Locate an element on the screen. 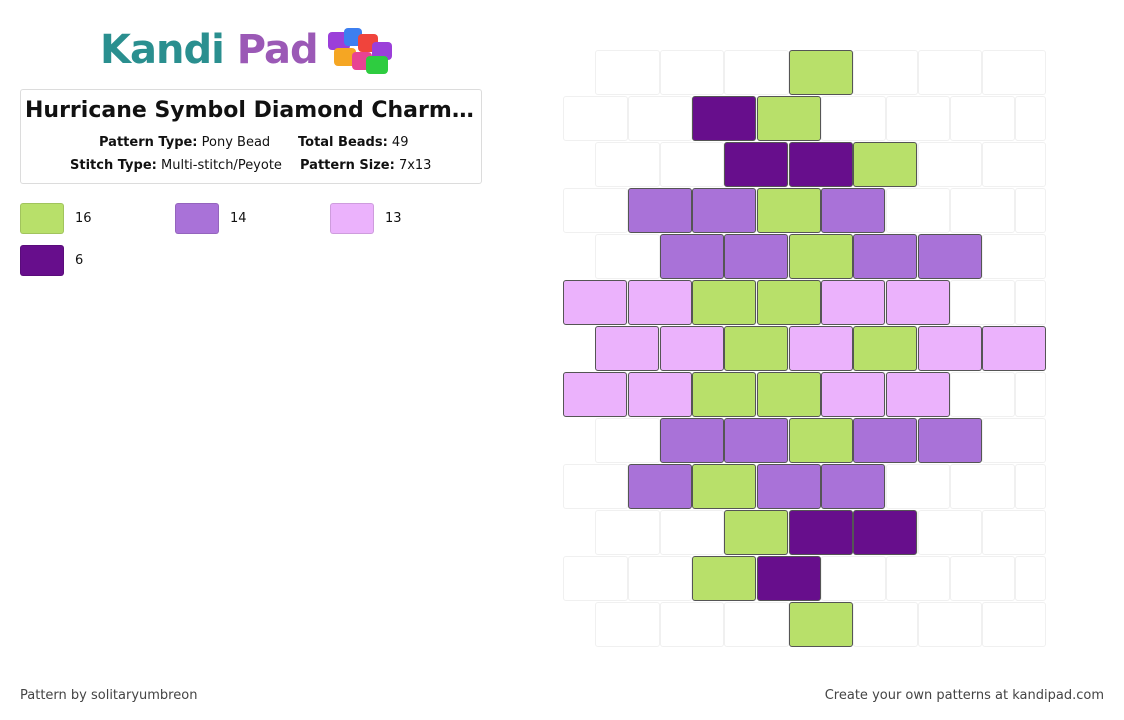 The width and height of the screenshot is (1124, 720). palette-item: 14 is located at coordinates (211, 218).